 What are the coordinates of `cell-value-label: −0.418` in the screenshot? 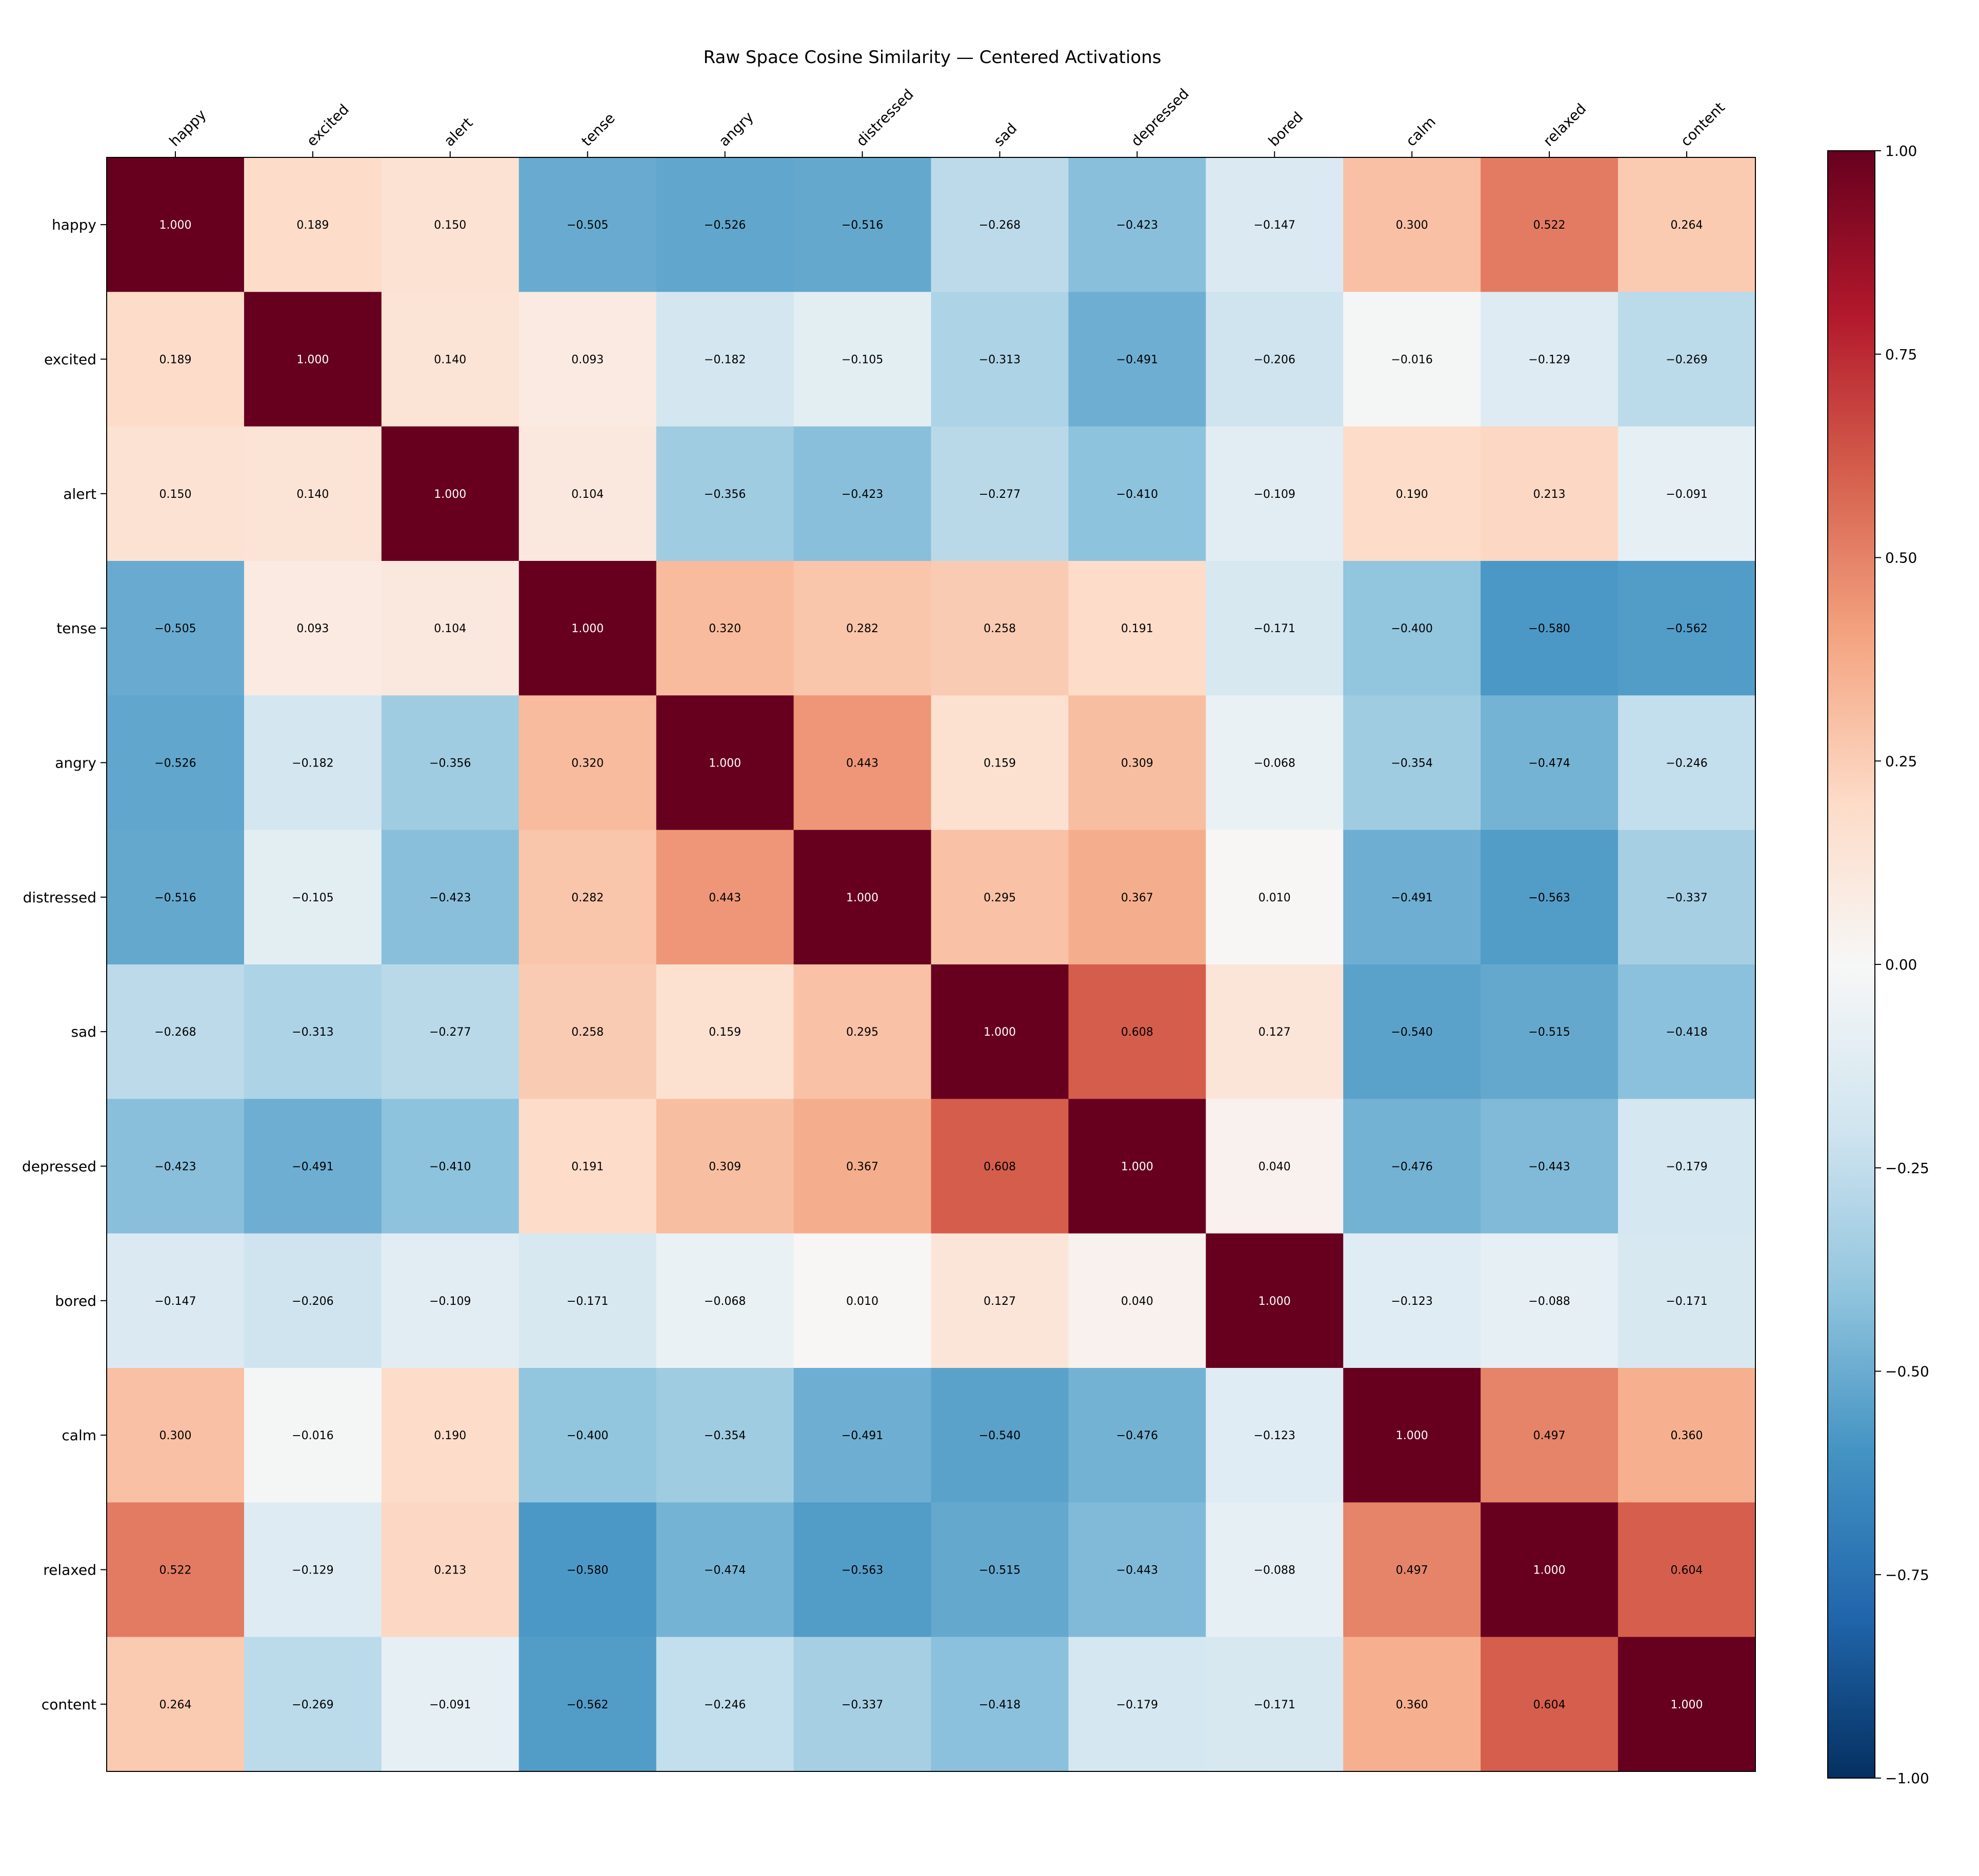 It's located at (1686, 1032).